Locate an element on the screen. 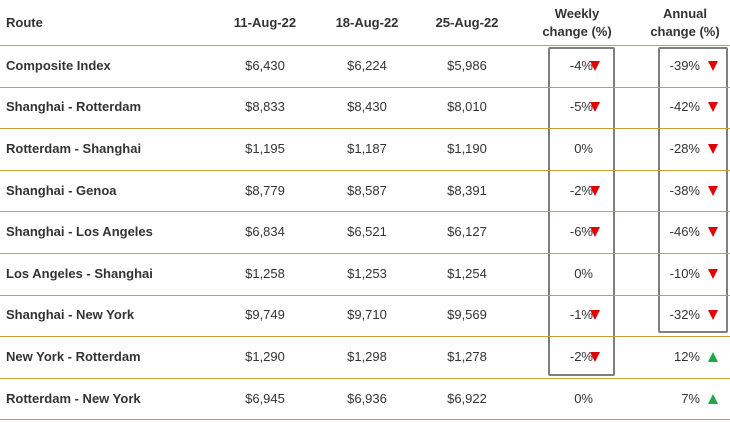 Image resolution: width=730 pixels, height=422 pixels. table-cell: $6,922 is located at coordinates (467, 398).